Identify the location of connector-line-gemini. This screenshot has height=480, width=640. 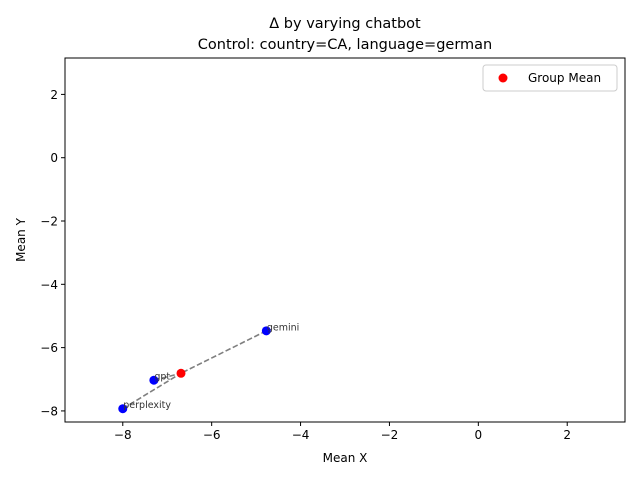
(223, 352).